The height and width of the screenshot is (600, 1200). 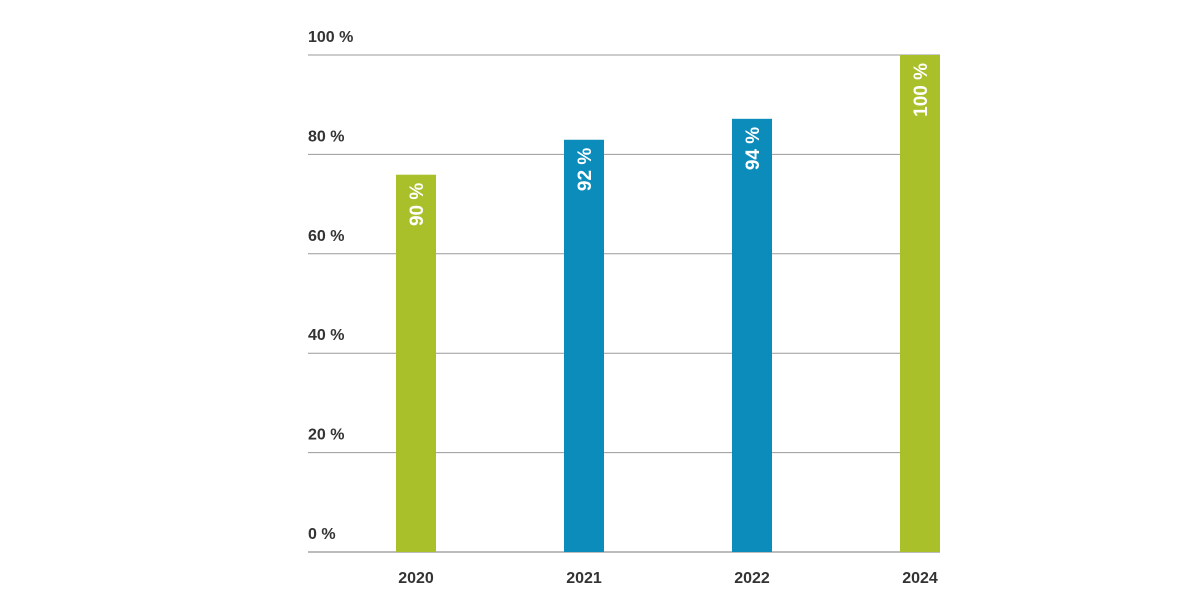 What do you see at coordinates (326, 136) in the screenshot?
I see `y-tick-label-80: 80 %` at bounding box center [326, 136].